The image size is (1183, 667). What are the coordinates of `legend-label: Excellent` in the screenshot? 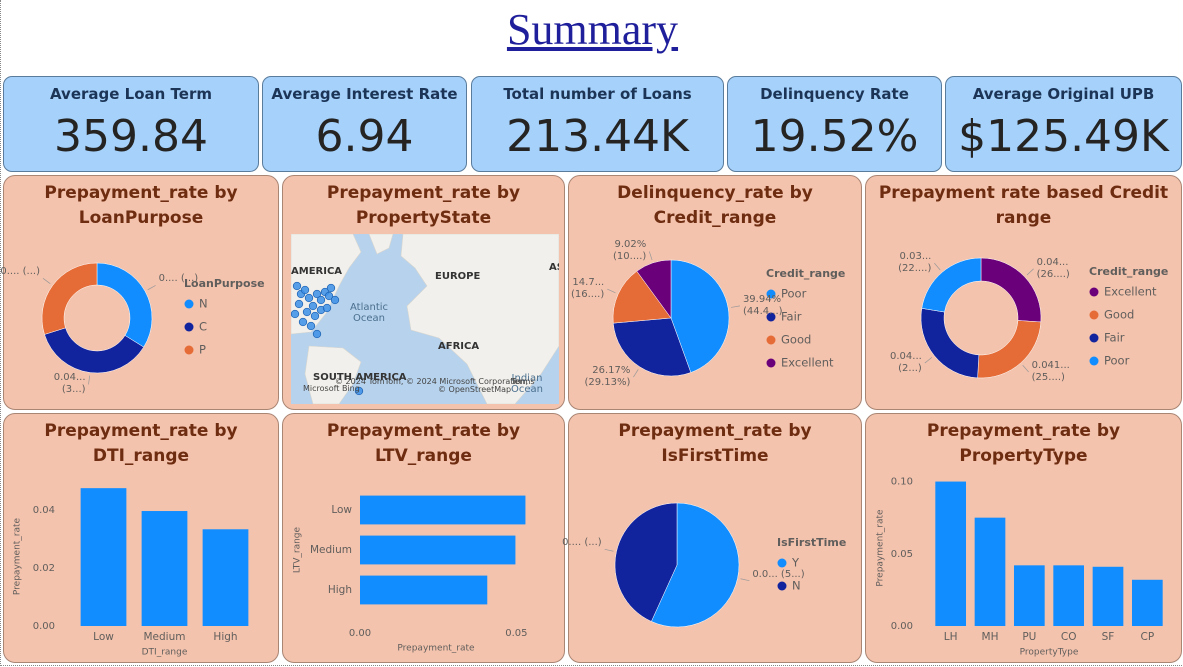 It's located at (807, 363).